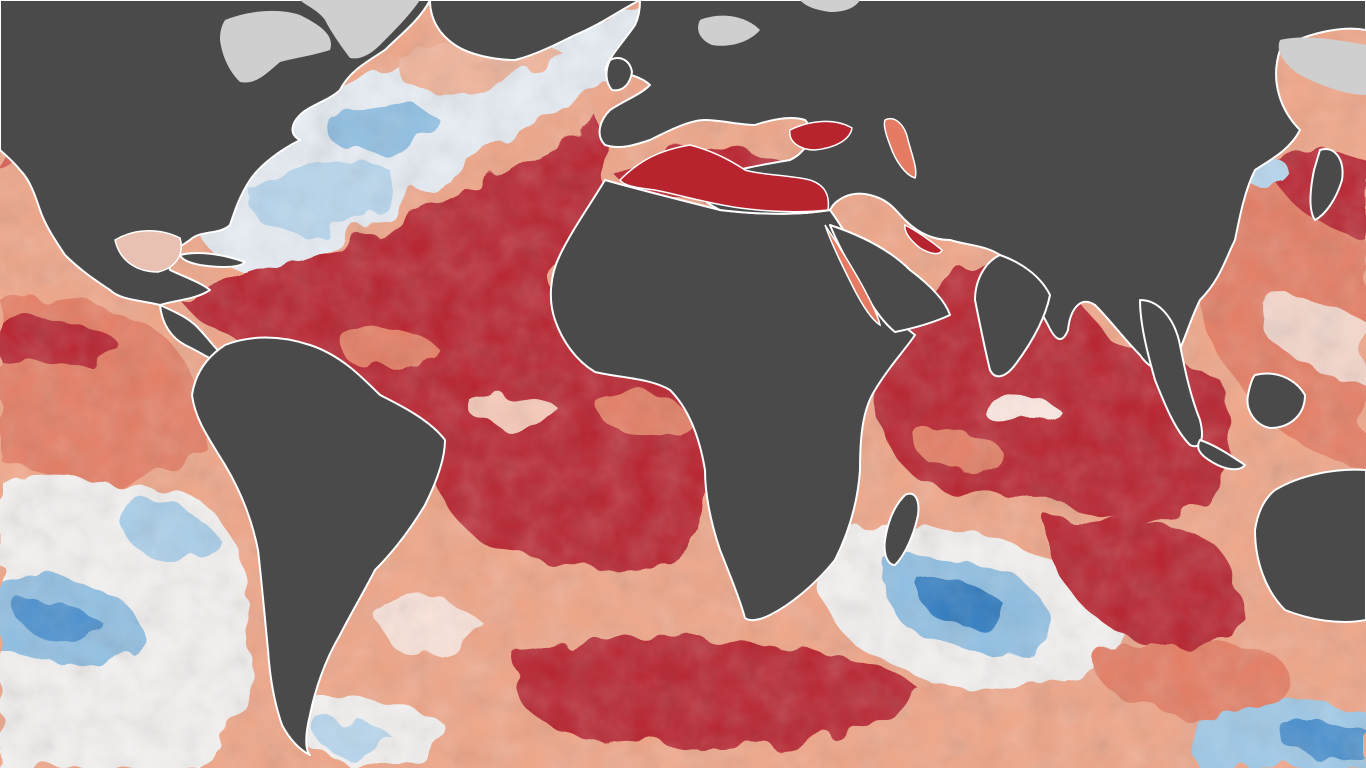 This screenshot has width=1366, height=768. I want to click on greenland-landmass, so click(535, 30).